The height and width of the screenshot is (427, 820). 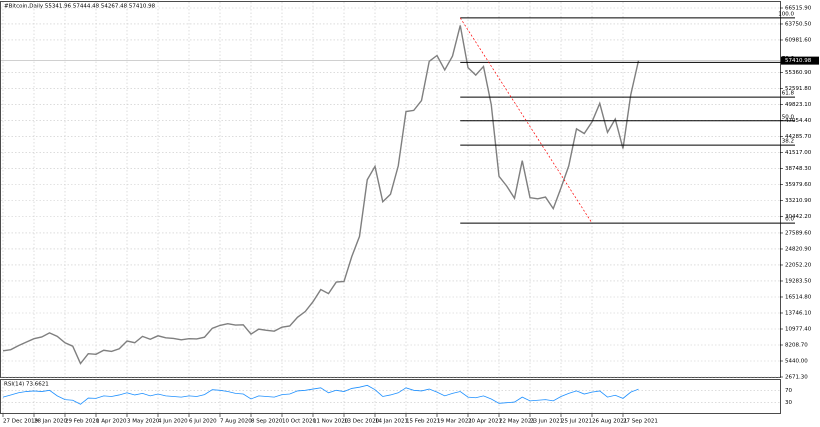 What do you see at coordinates (798, 40) in the screenshot?
I see `y-tick-label: 60981.60` at bounding box center [798, 40].